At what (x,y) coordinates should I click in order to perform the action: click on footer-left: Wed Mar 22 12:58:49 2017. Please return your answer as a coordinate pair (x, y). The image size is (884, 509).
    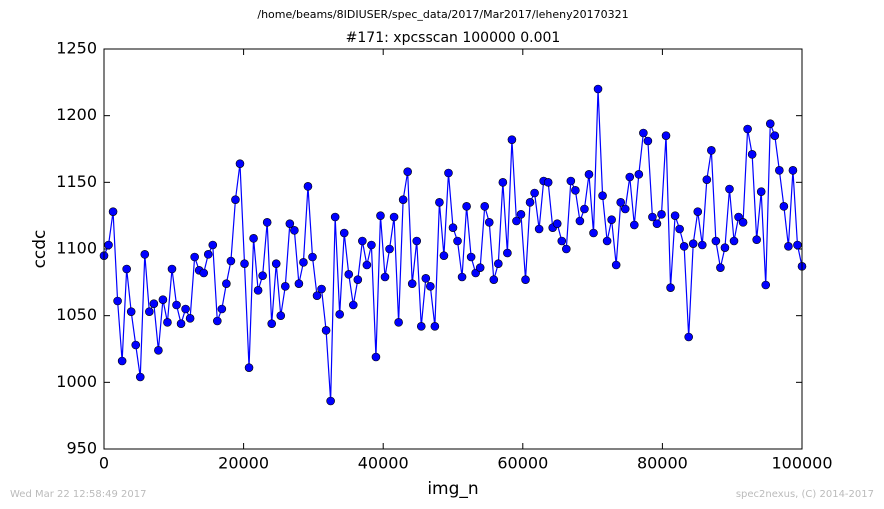
    Looking at the image, I should click on (78, 494).